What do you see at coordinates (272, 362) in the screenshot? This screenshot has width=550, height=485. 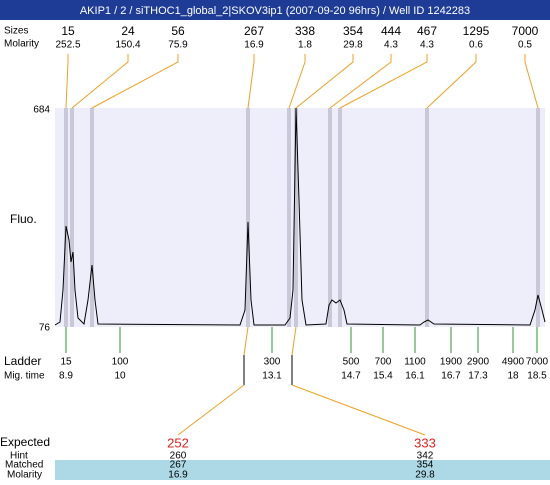 I see `ladder-size: 300` at bounding box center [272, 362].